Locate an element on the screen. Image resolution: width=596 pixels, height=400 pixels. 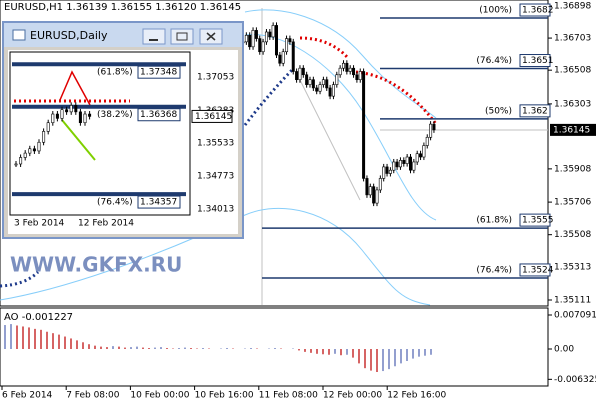
price-label: 1.35508 is located at coordinates (572, 235).